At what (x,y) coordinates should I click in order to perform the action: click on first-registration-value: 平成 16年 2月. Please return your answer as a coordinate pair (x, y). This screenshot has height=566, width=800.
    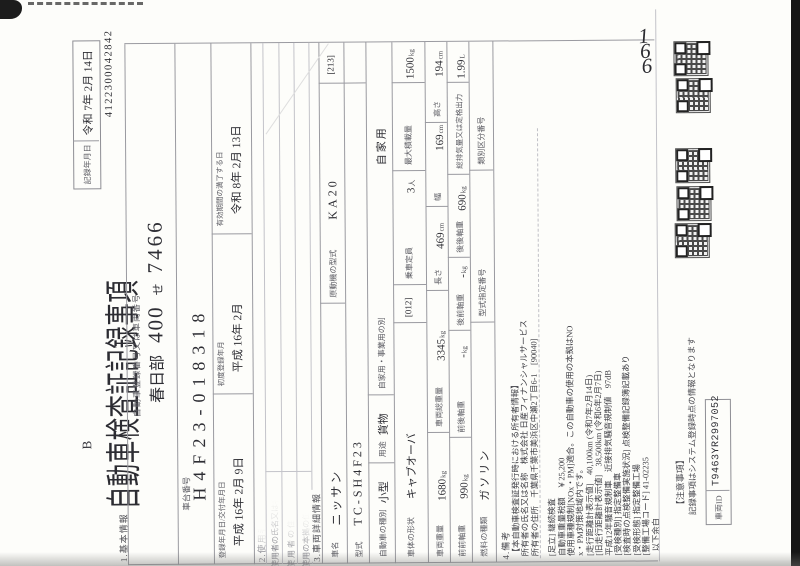
    Looking at the image, I should click on (238, 338).